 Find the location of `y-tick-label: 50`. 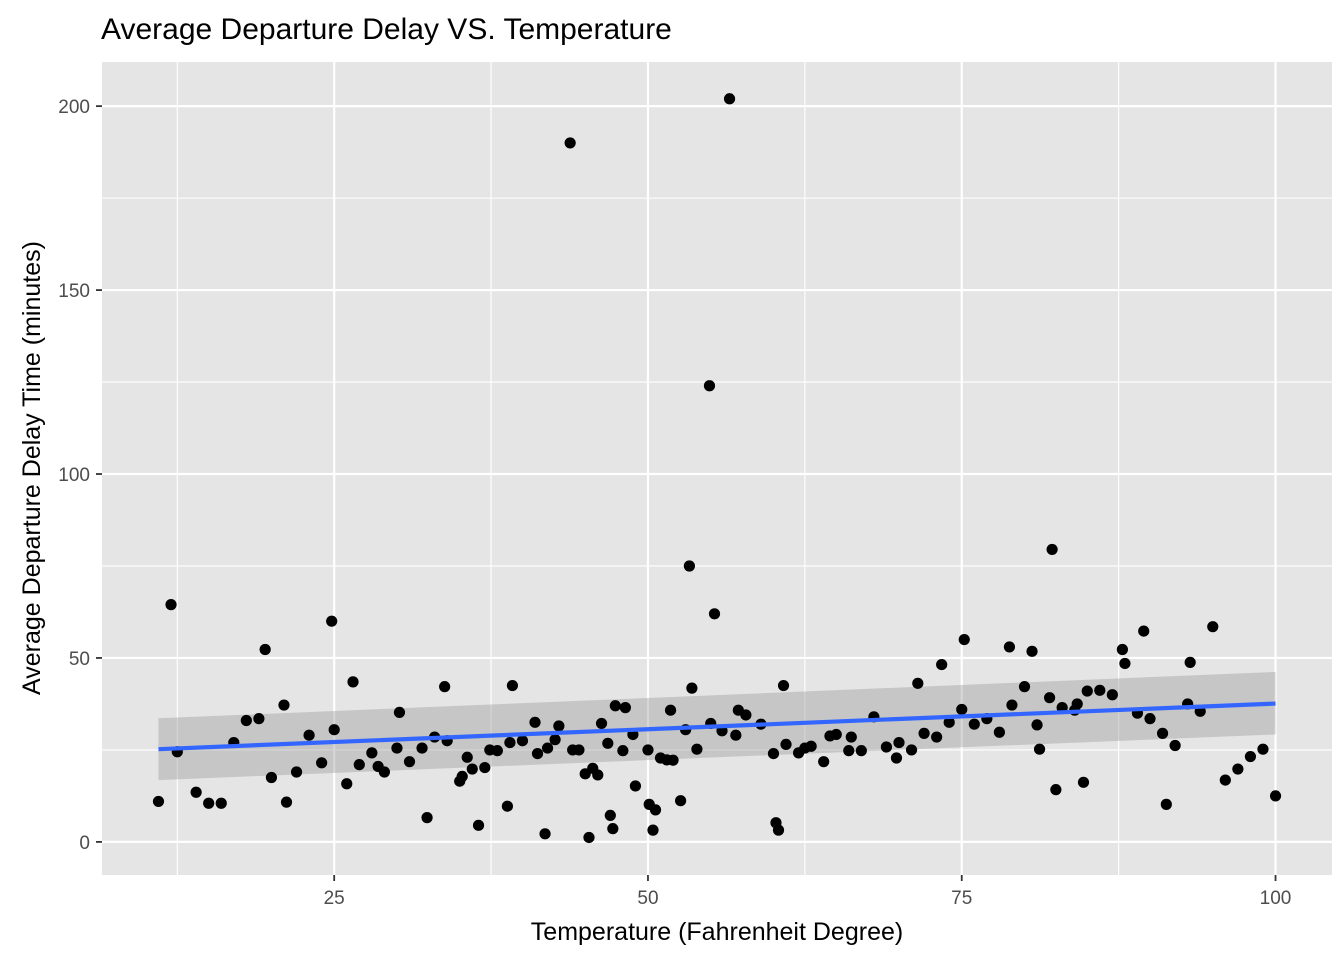

y-tick-label: 50 is located at coordinates (79, 659).